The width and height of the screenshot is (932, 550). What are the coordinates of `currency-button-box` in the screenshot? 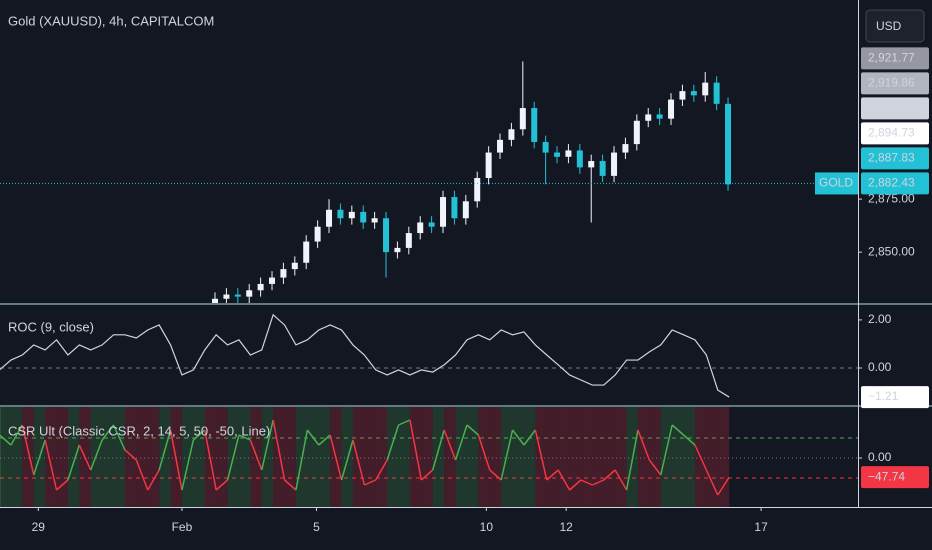 It's located at (895, 26).